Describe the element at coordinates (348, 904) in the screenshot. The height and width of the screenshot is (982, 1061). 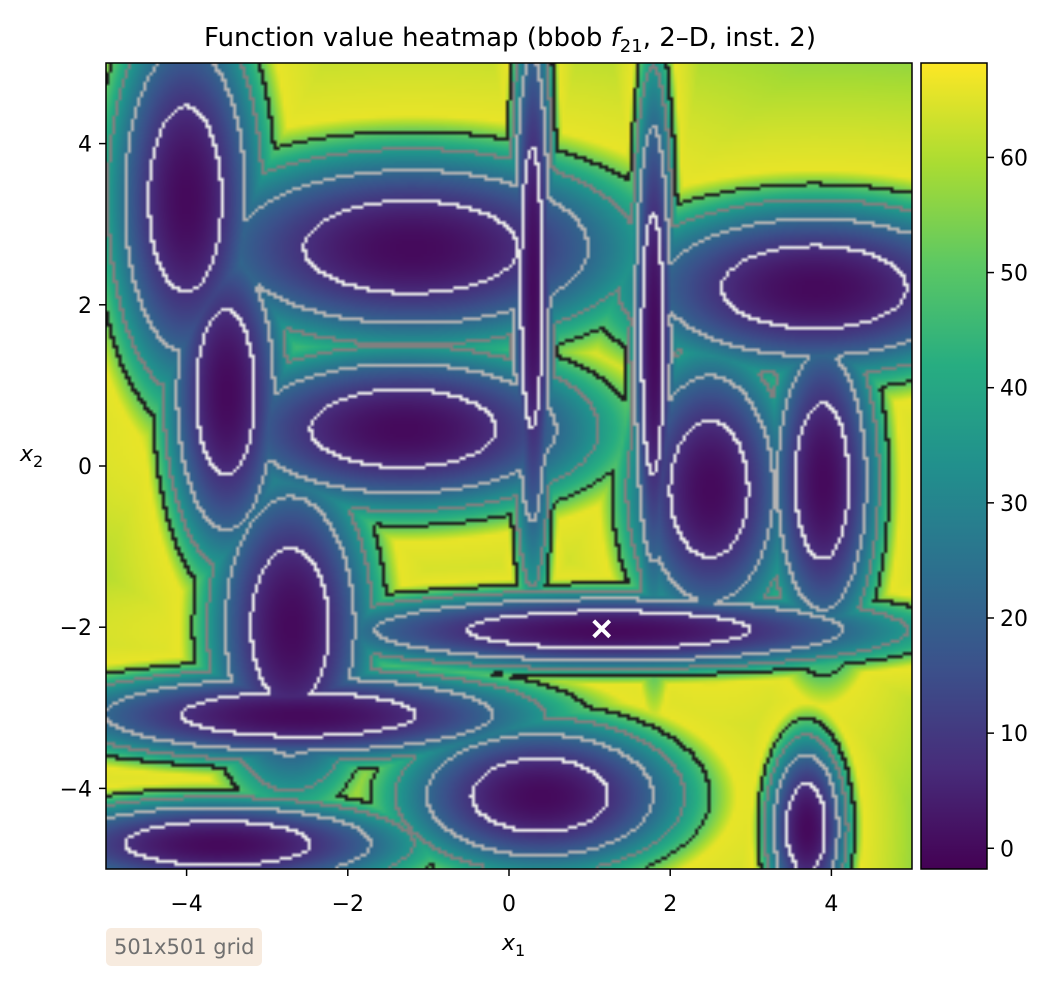
I see `x-tick-label: −2` at that location.